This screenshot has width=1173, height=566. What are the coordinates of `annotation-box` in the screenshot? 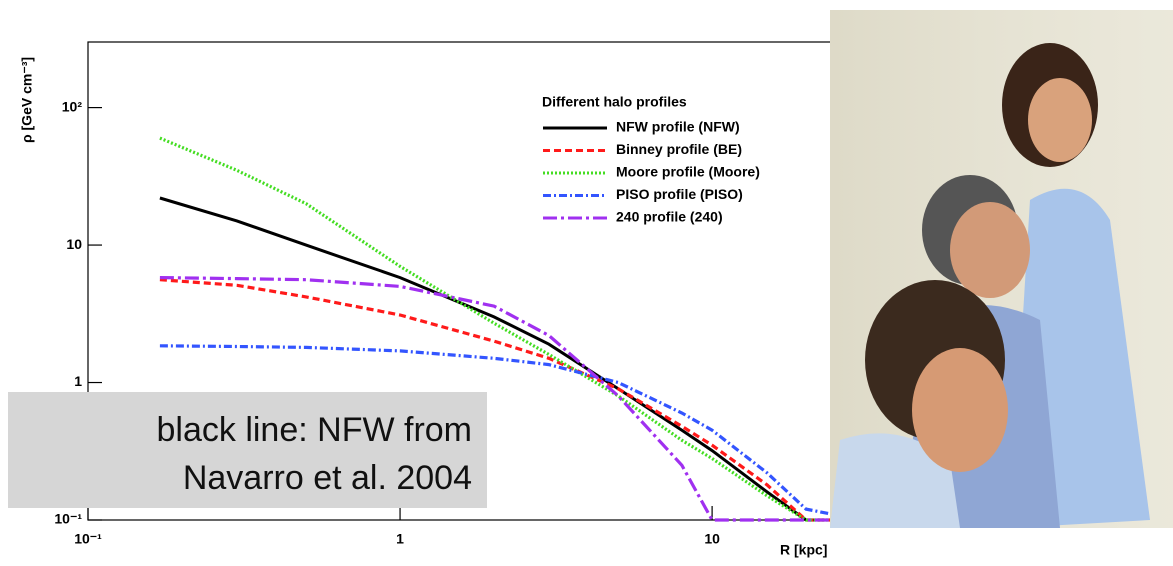 It's located at (247, 450).